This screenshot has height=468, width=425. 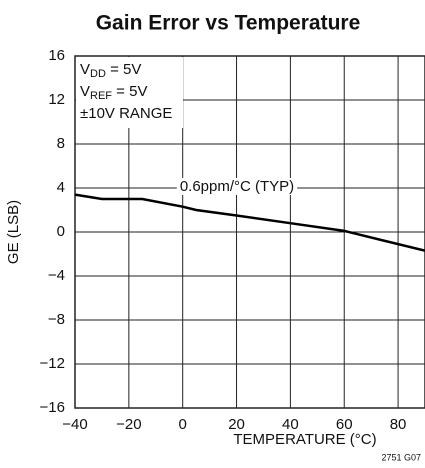 What do you see at coordinates (52, 363) in the screenshot?
I see `y-tick-label: −12` at bounding box center [52, 363].